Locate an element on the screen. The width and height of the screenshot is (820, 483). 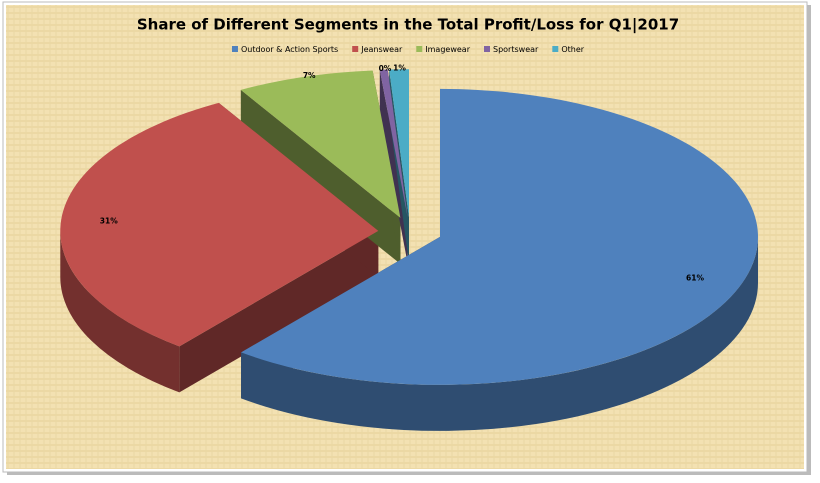
data-label: 1% is located at coordinates (399, 68).